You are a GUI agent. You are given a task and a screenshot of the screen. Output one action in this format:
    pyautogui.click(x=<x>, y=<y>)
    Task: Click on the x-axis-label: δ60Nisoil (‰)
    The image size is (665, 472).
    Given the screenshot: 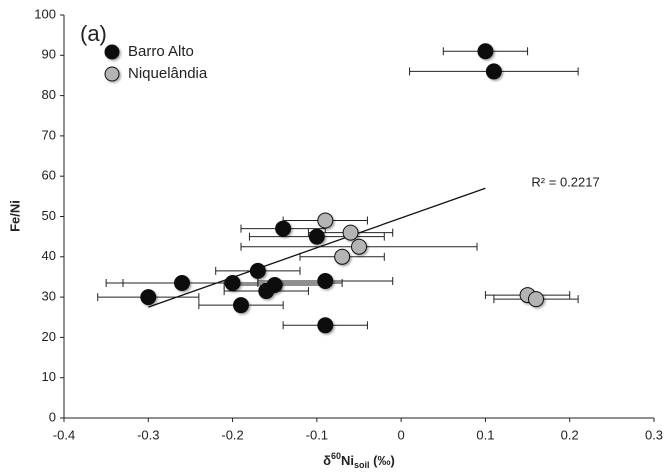 What is the action you would take?
    pyautogui.click(x=359, y=460)
    